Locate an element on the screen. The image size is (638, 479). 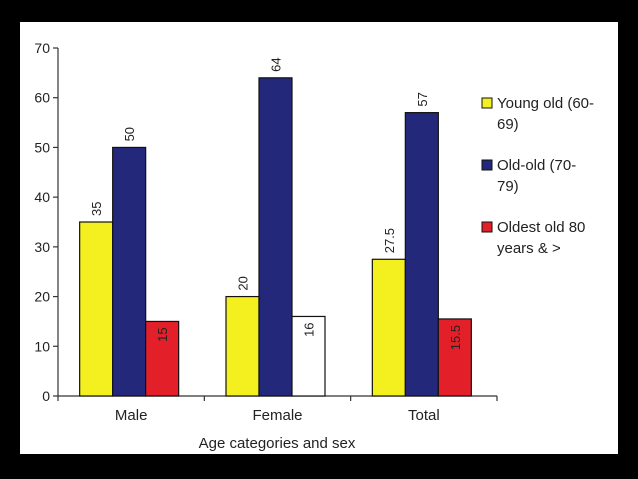
value-label-total-series-1: 27.5 is located at coordinates (389, 240).